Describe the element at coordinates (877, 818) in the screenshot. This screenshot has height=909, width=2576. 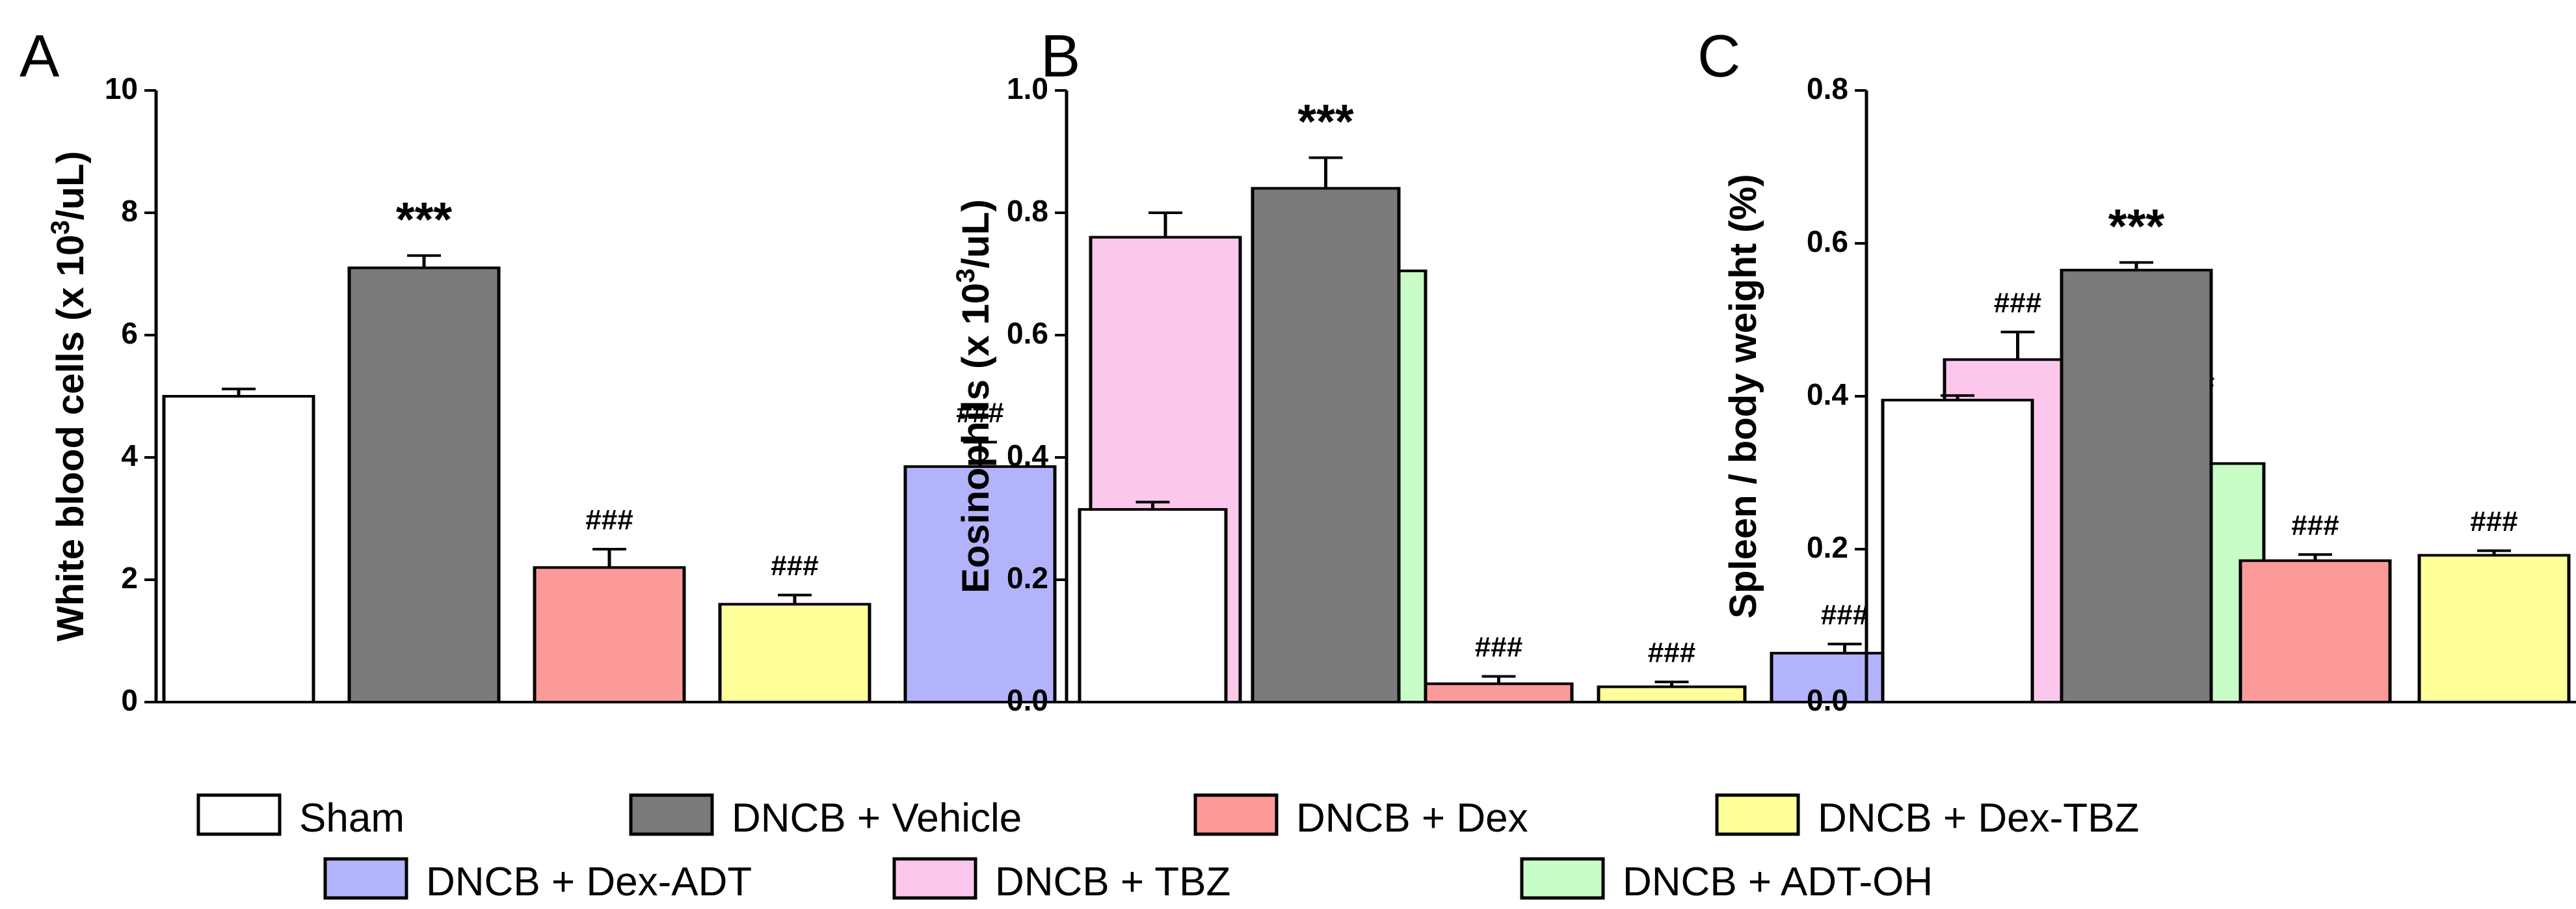
I see `legend-label: DNCB + Vehicle` at that location.